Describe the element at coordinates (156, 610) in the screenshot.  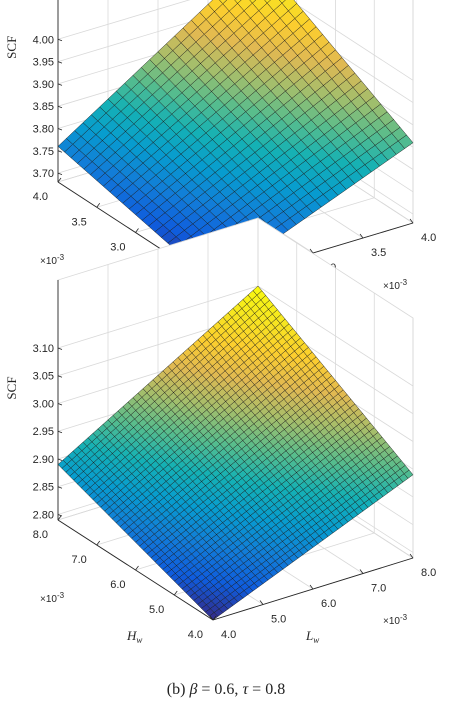
I see `h-tick-label: 5.0` at that location.